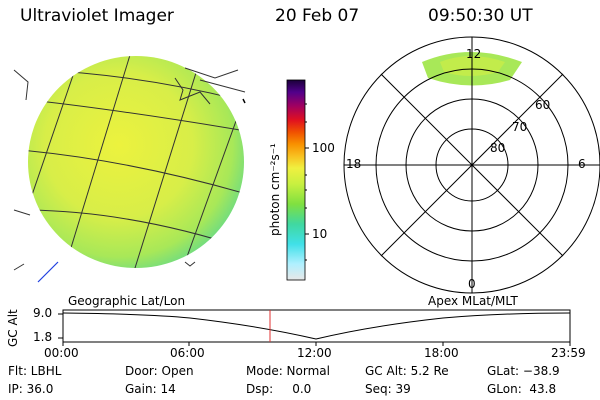 This screenshot has width=600, height=400. Describe the element at coordinates (61, 353) in the screenshot. I see `altitude-xtick-0000: 00:00` at that location.